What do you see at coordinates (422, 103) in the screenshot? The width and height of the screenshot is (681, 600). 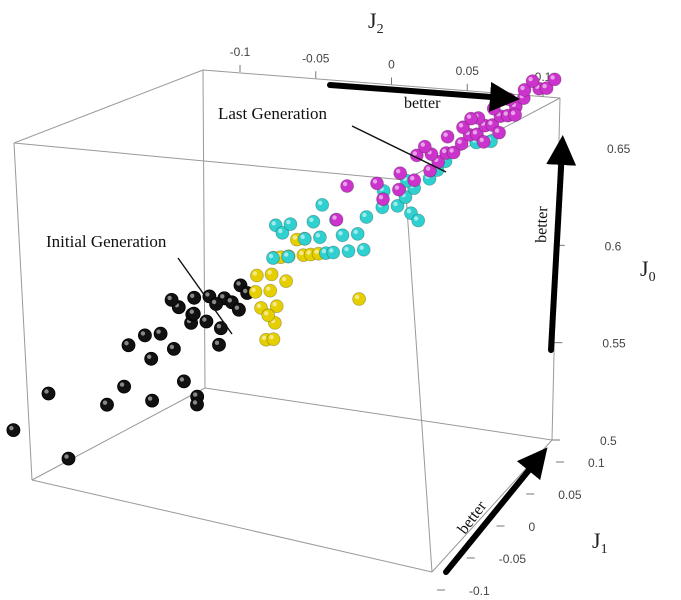 I see `better-label-j2: better` at bounding box center [422, 103].